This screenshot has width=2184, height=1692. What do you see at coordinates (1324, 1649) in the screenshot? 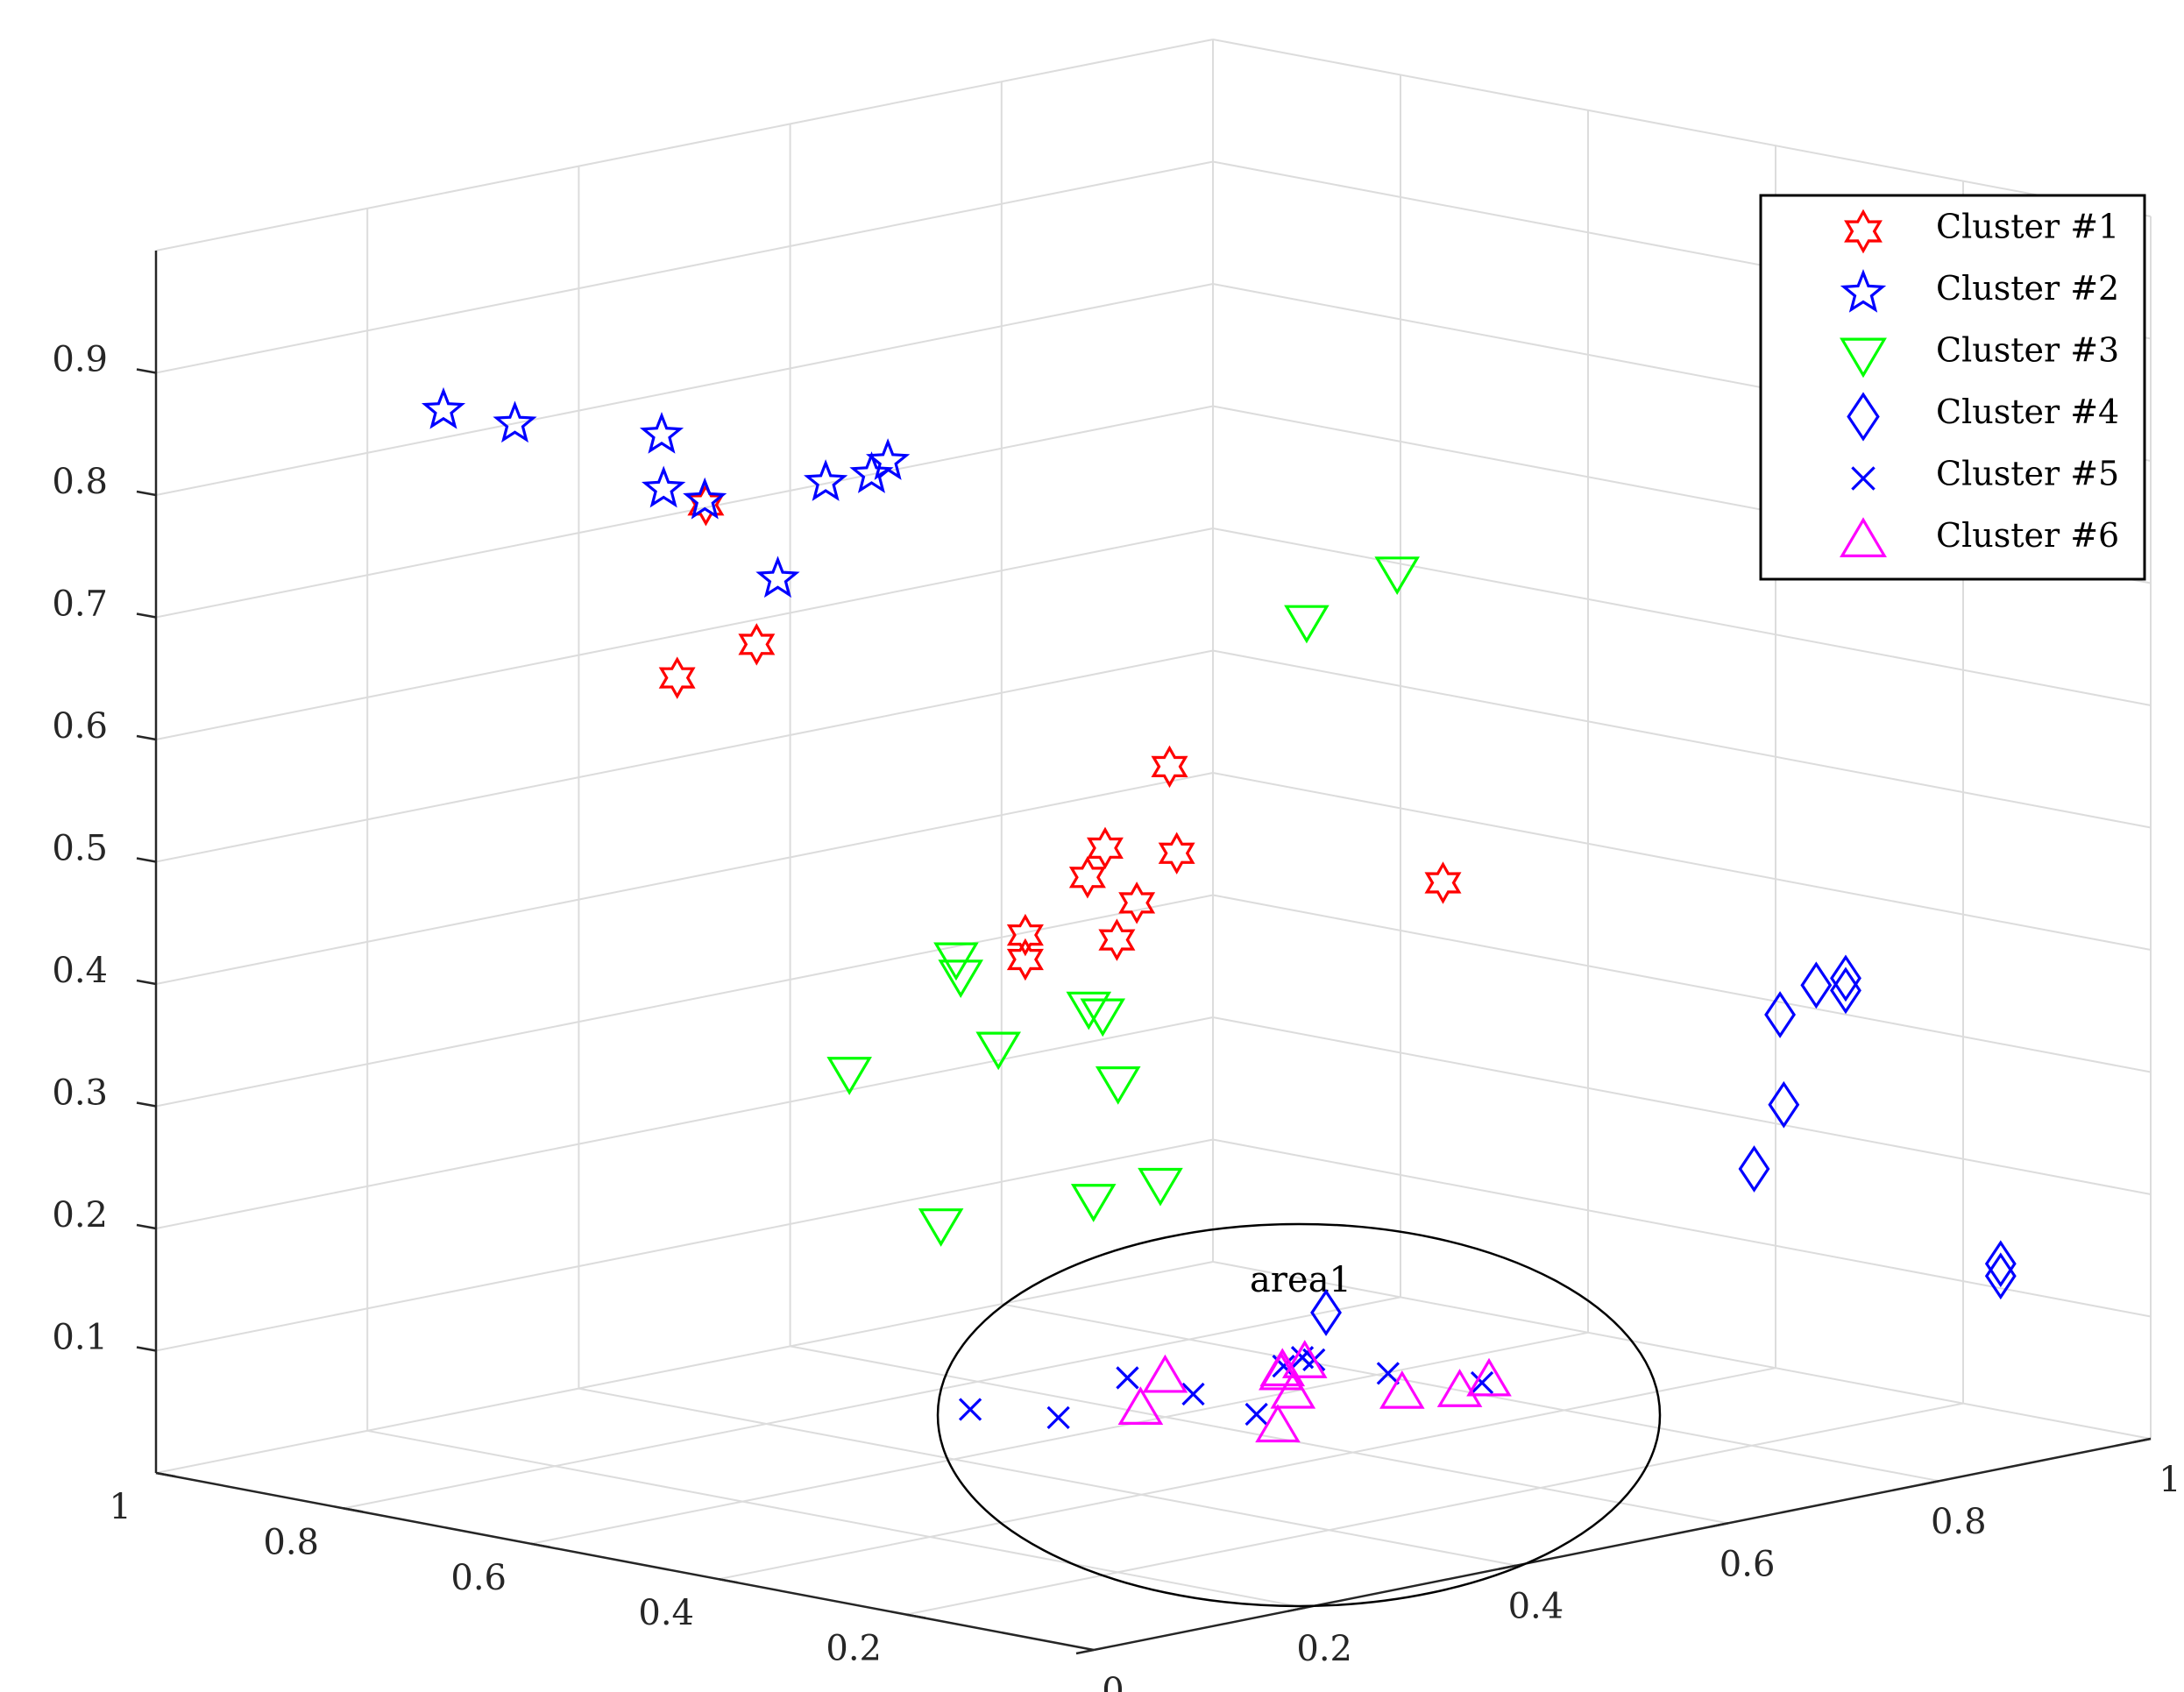
I see `right-axis-tick-label: 0.2` at bounding box center [1324, 1649].